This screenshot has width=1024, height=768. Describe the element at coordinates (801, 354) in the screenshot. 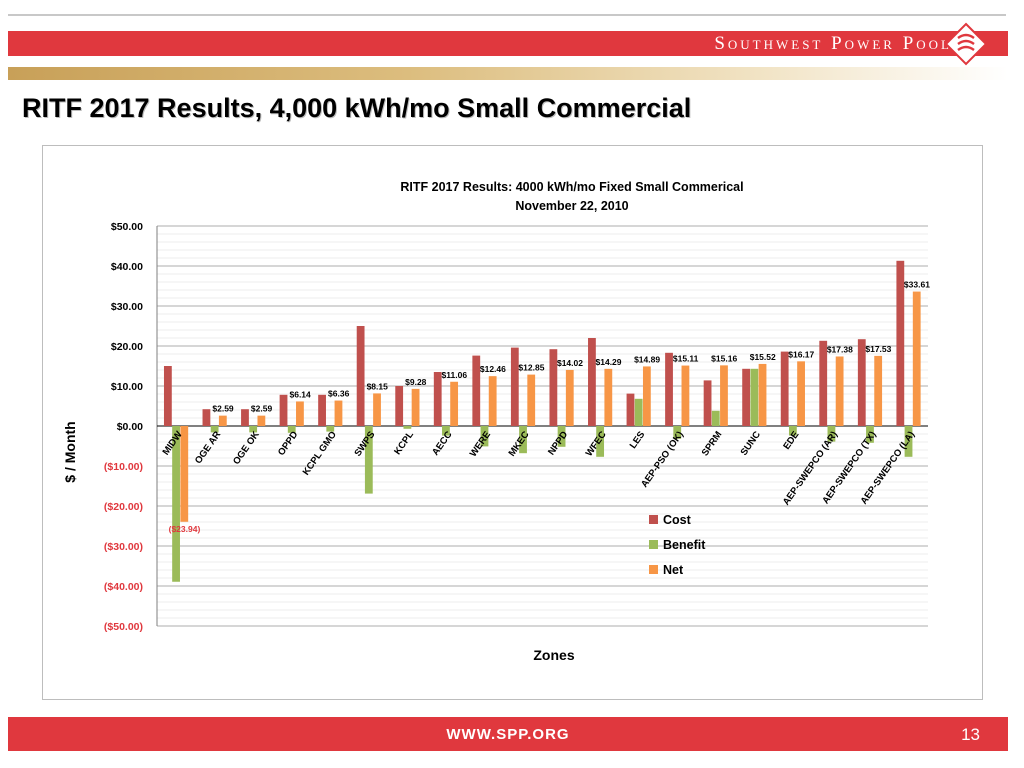

I see `data-label: $16.17` at that location.